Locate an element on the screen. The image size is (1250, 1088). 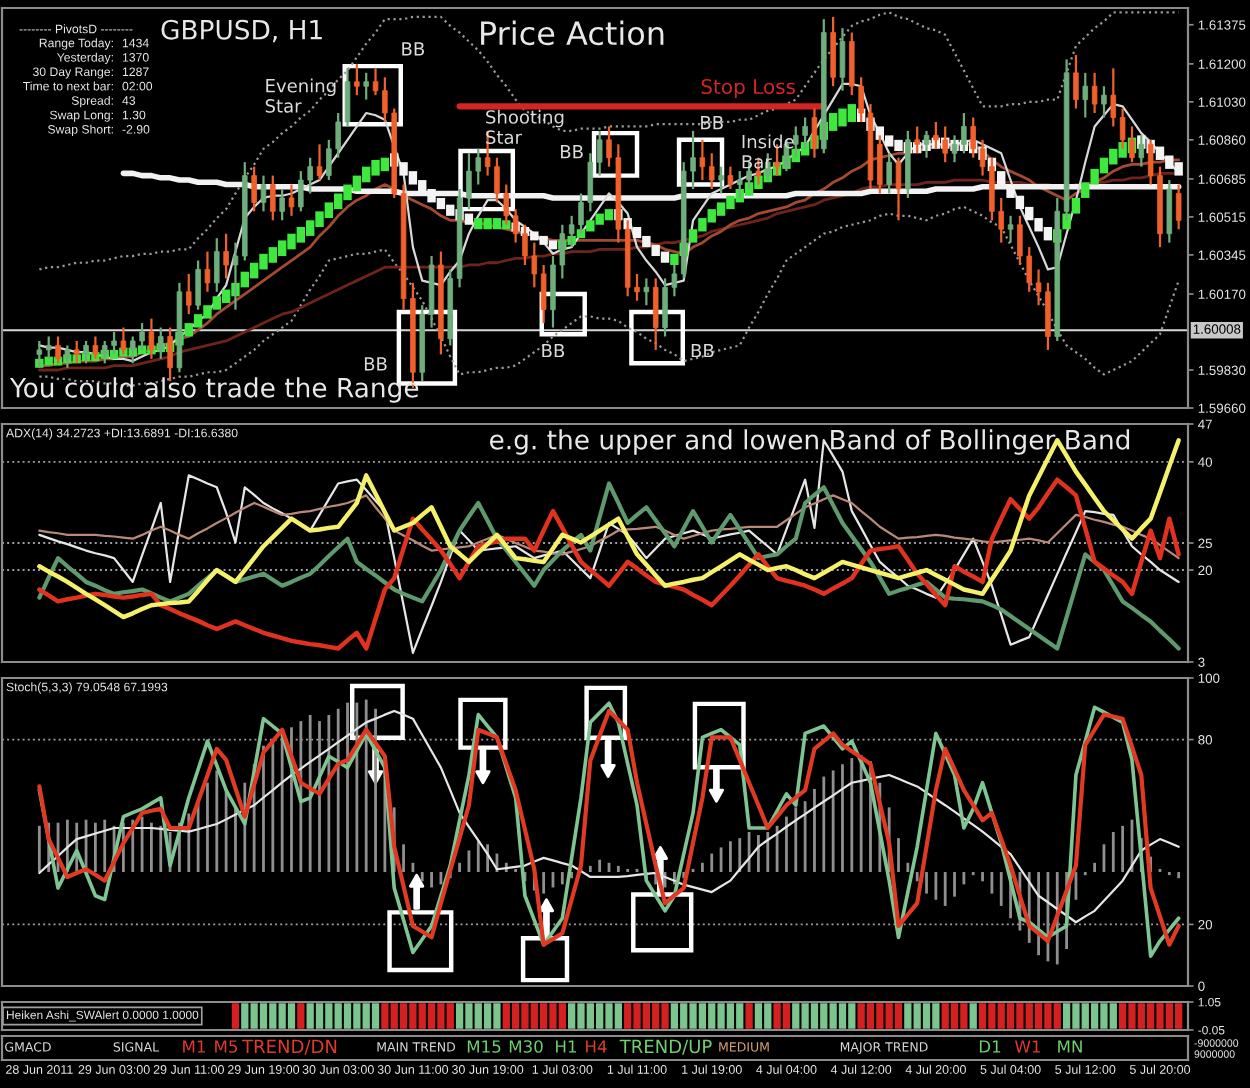
category-label: M30 is located at coordinates (526, 1046).